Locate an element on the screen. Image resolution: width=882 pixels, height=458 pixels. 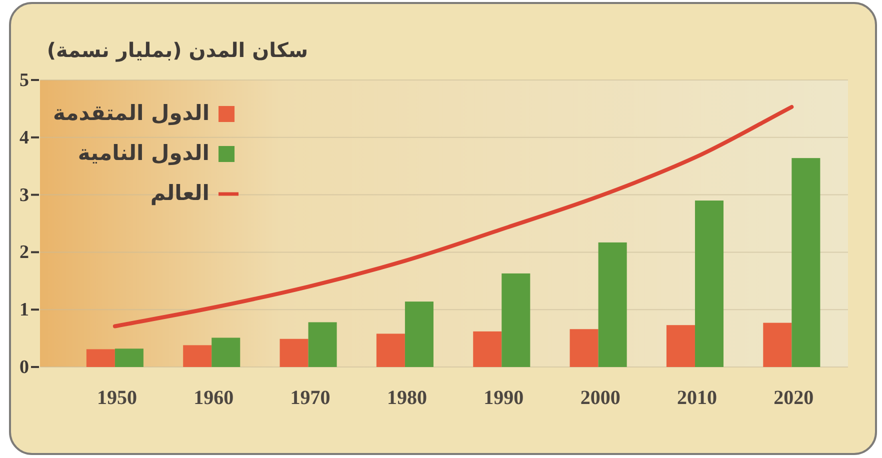
y-tick-label: 1 is located at coordinates (24, 310).